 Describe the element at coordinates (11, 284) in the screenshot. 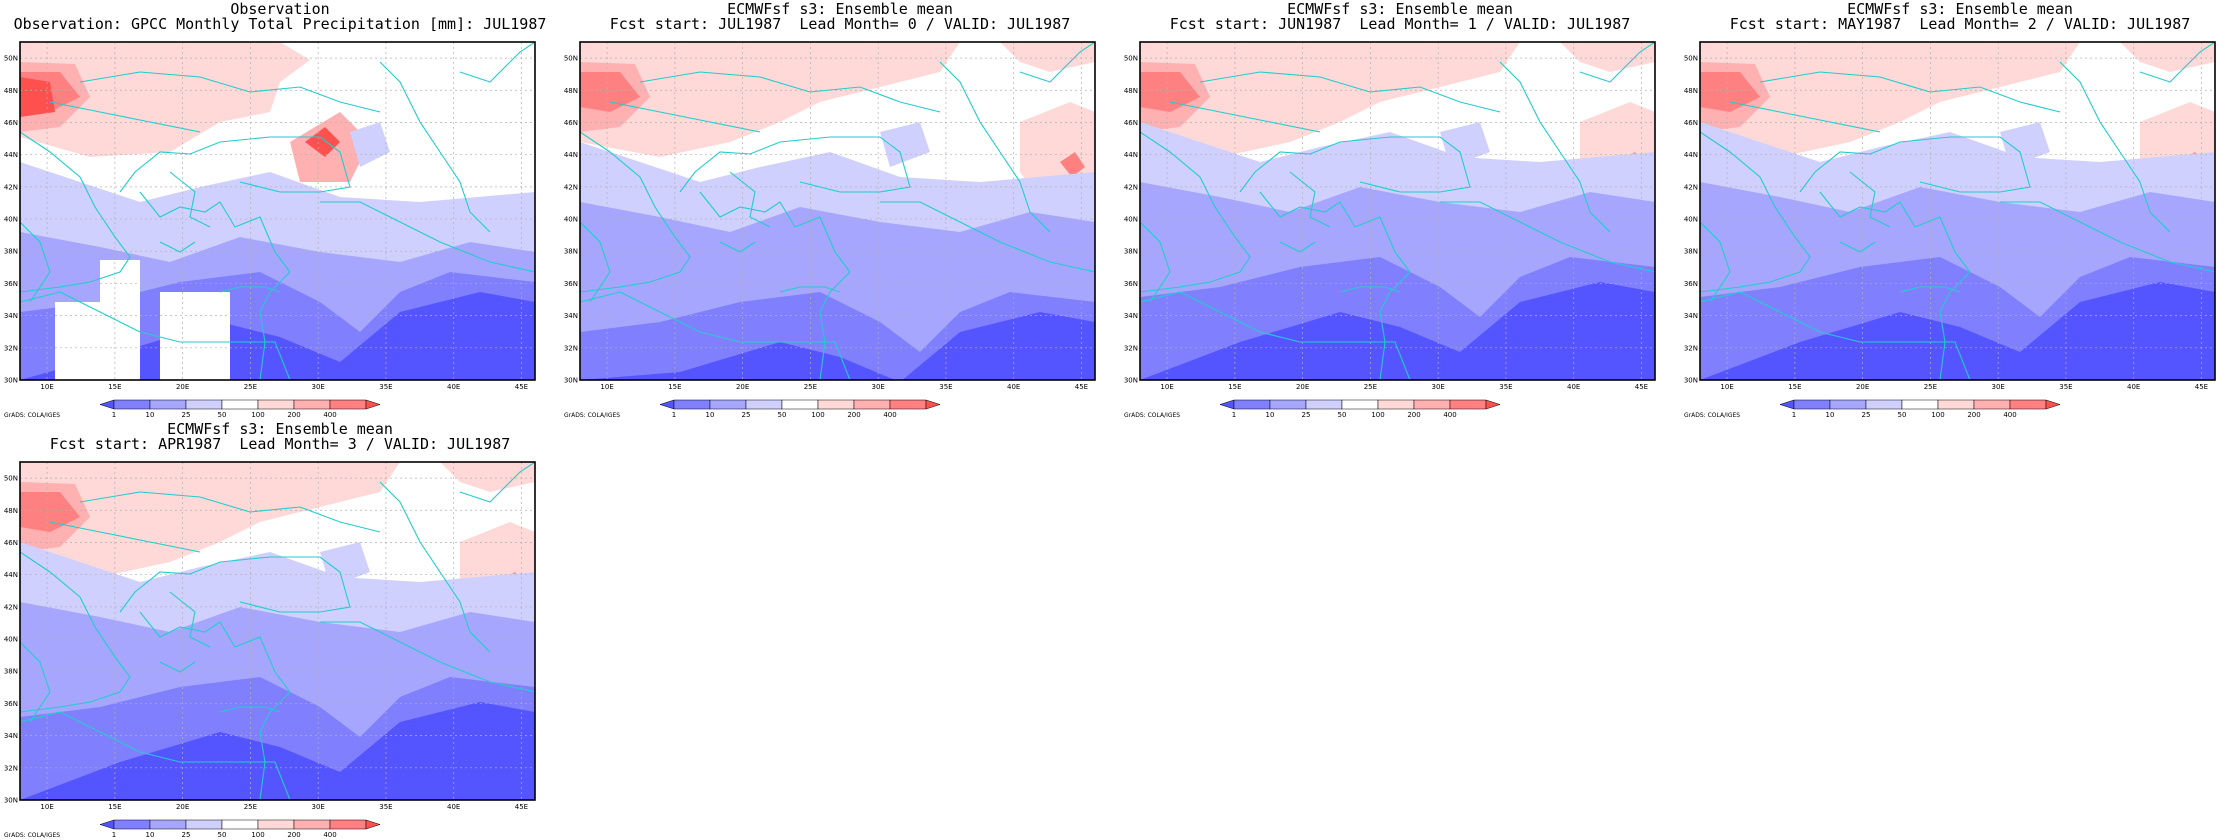

I see `lat-tick-label: 36N` at that location.